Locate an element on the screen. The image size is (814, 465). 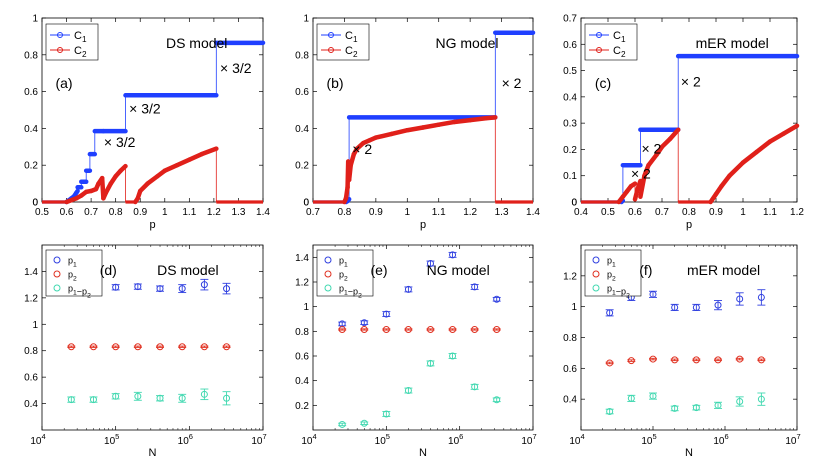
x-tick-label: 1.3 is located at coordinates (238, 212).